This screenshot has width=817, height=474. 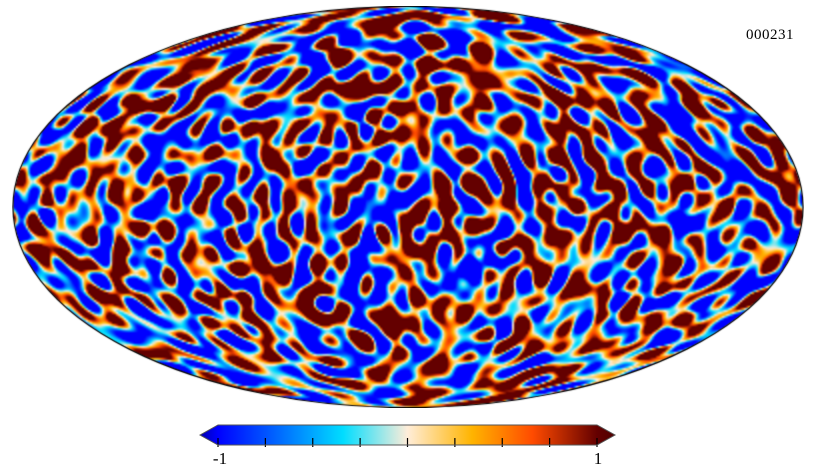 I want to click on colorbar-outline, so click(x=407, y=435).